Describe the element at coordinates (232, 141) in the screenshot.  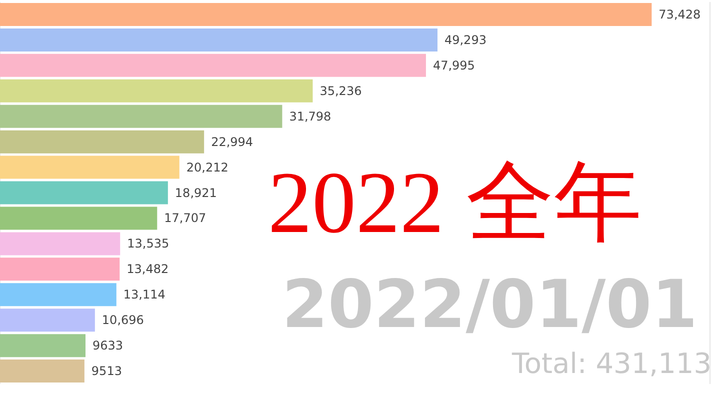
I see `data-label: 22,994` at that location.